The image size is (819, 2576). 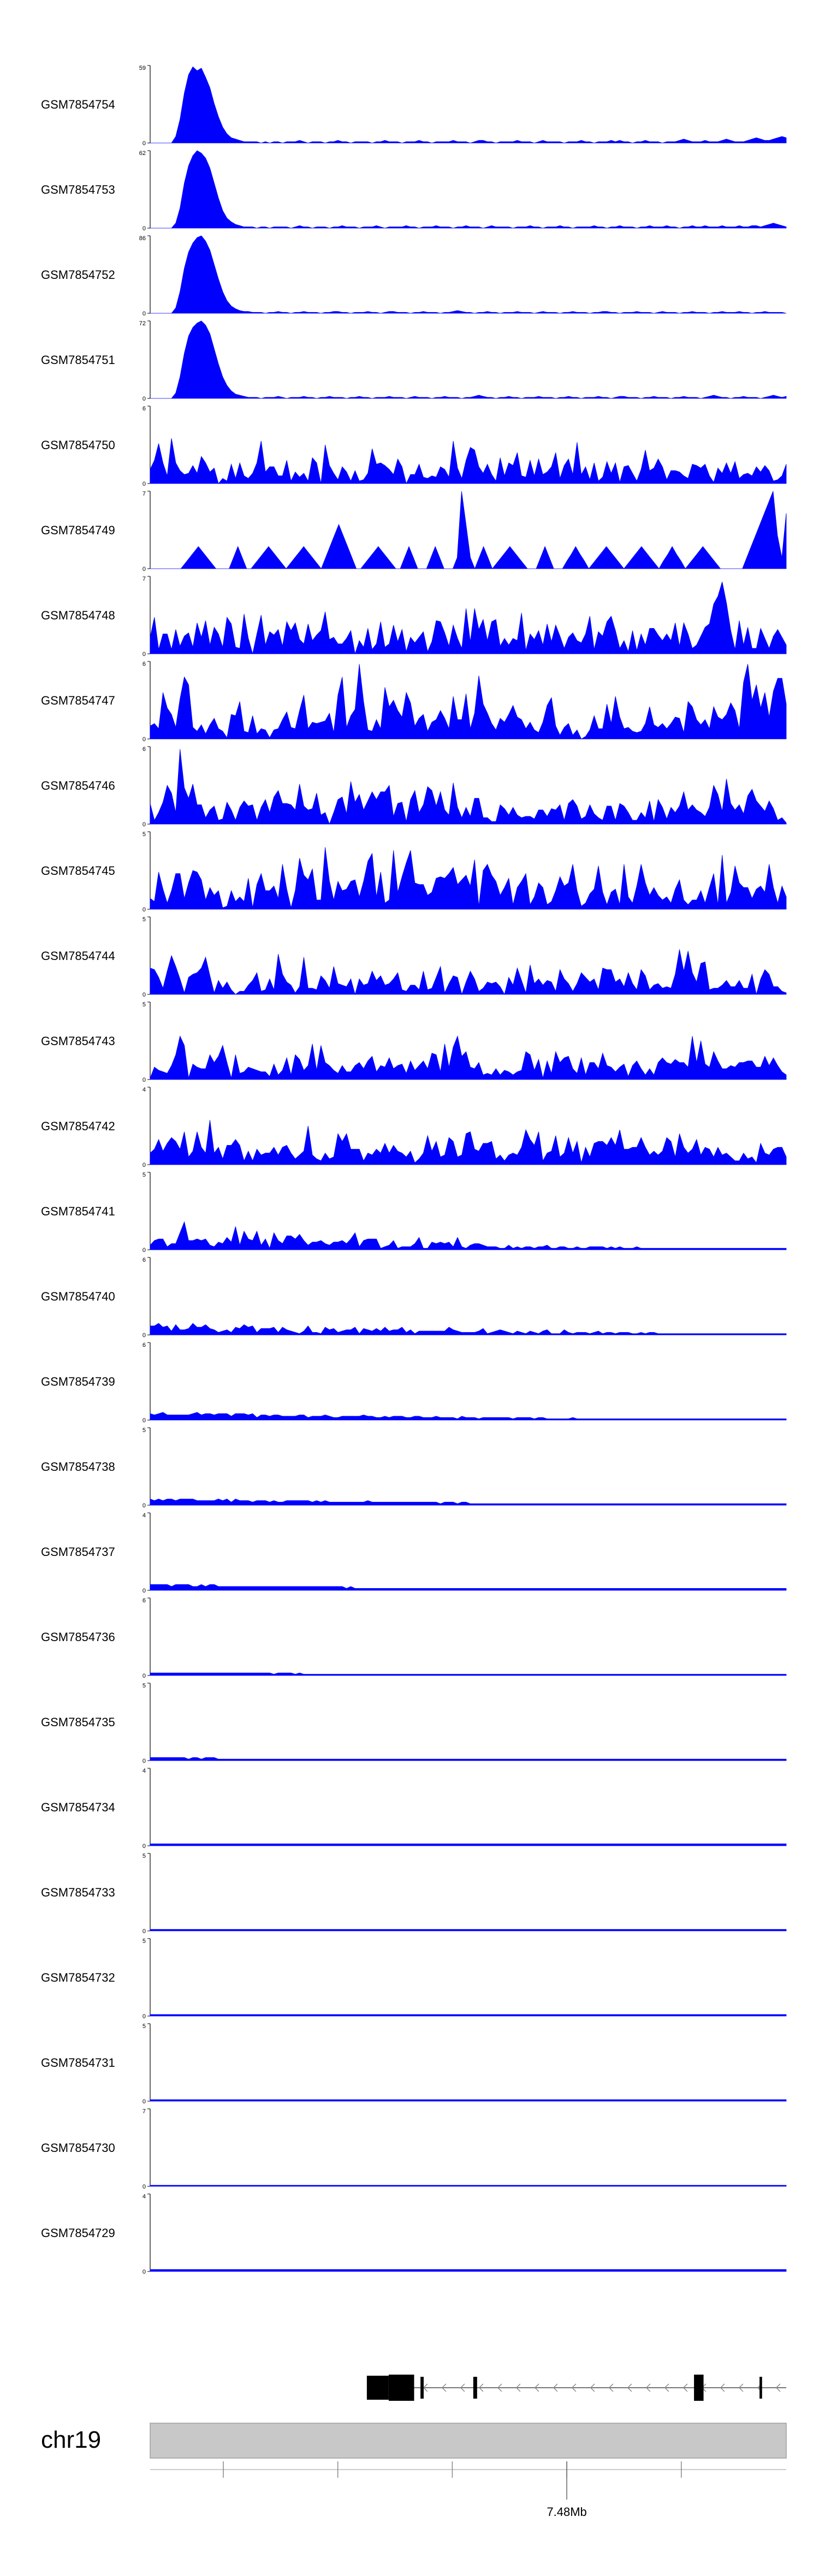 I want to click on genome-axis: 7.48Mb, so click(x=468, y=2490).